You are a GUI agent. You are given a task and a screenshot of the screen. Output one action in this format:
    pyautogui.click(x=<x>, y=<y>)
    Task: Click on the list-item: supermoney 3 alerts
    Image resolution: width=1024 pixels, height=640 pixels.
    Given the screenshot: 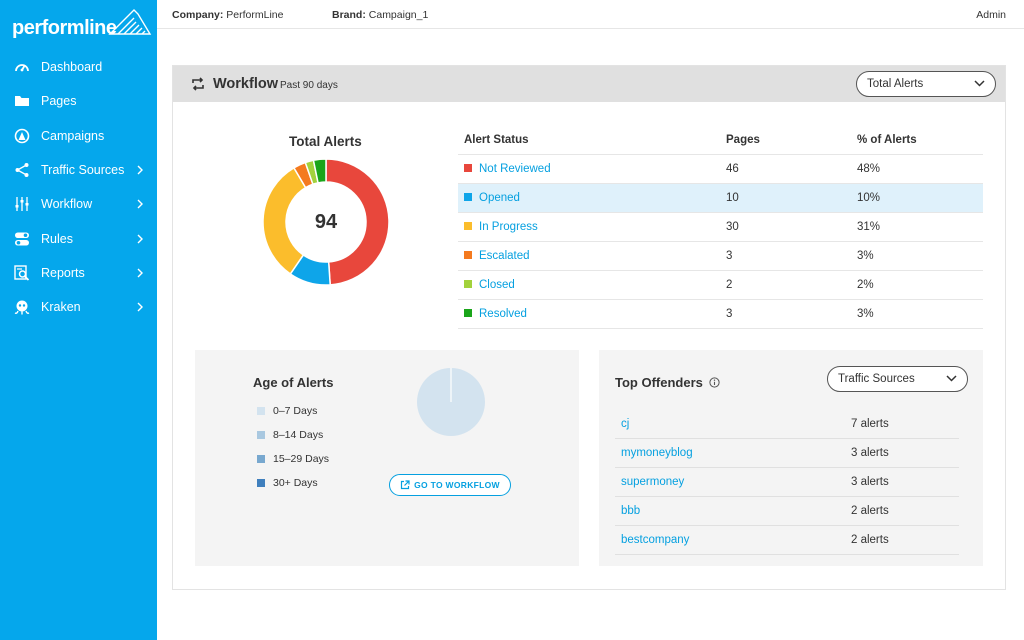 What is the action you would take?
    pyautogui.click(x=787, y=482)
    